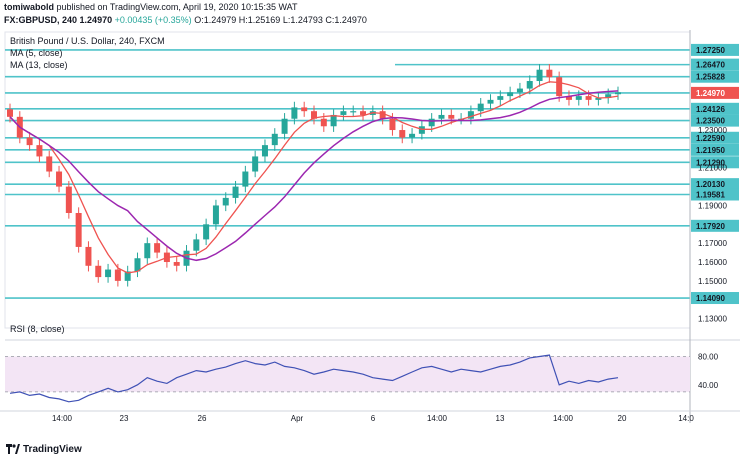 This screenshot has height=460, width=740. What do you see at coordinates (41, 20) in the screenshot?
I see `symbol-label: FX:GBPUSD, 240` at bounding box center [41, 20].